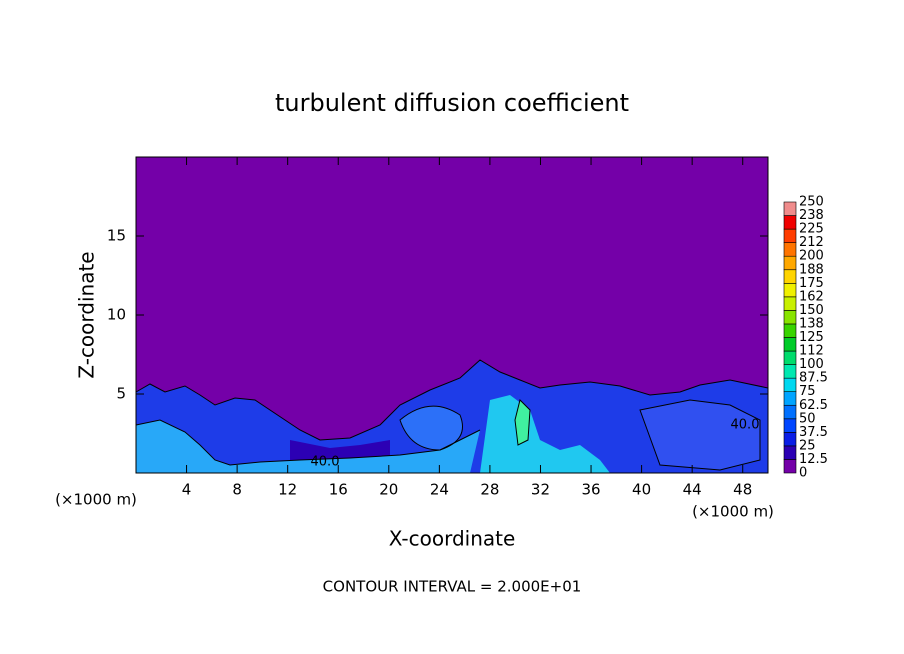 This screenshot has width=904, height=654. I want to click on colorbar-label: 125, so click(811, 337).